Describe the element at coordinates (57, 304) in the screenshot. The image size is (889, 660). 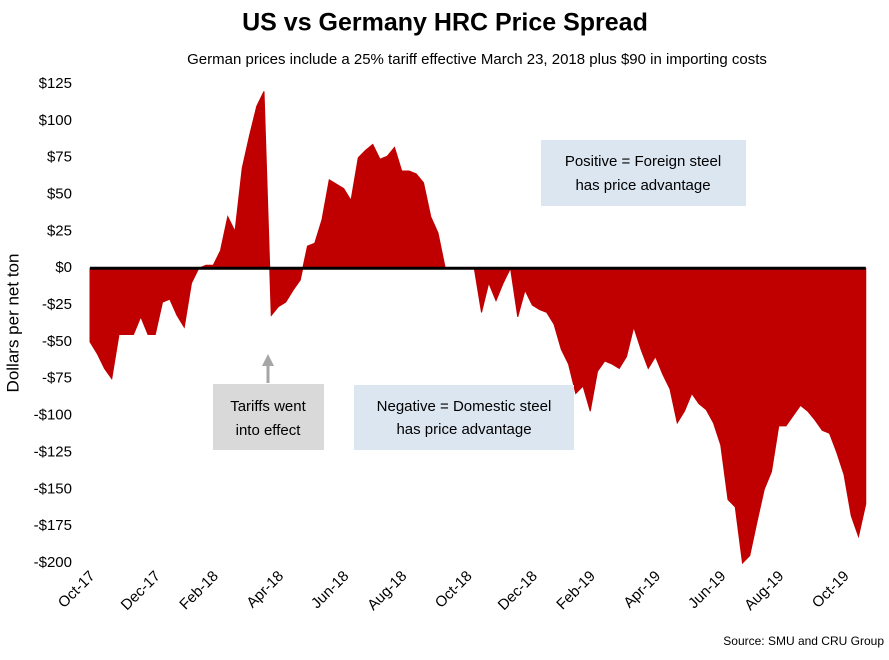
I see `y-tick-label: -$25` at that location.